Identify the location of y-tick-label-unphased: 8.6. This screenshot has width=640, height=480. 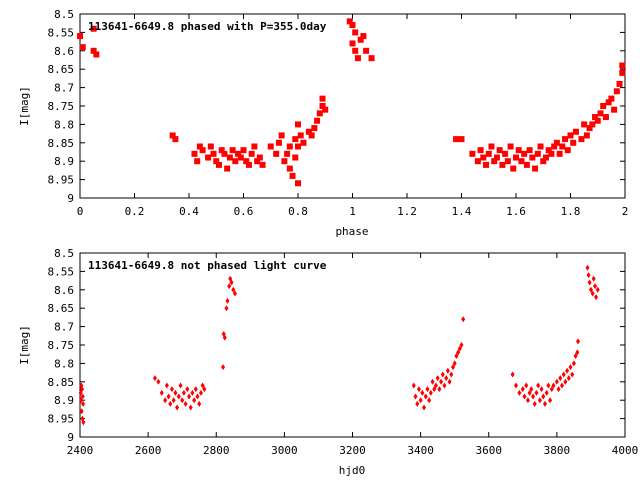
(64, 290).